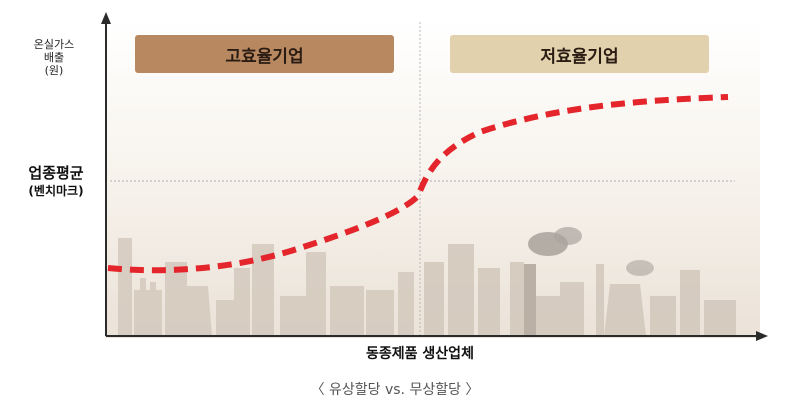  What do you see at coordinates (56, 191) in the screenshot?
I see `benchmark-label-line-2: (벤치마크)` at bounding box center [56, 191].